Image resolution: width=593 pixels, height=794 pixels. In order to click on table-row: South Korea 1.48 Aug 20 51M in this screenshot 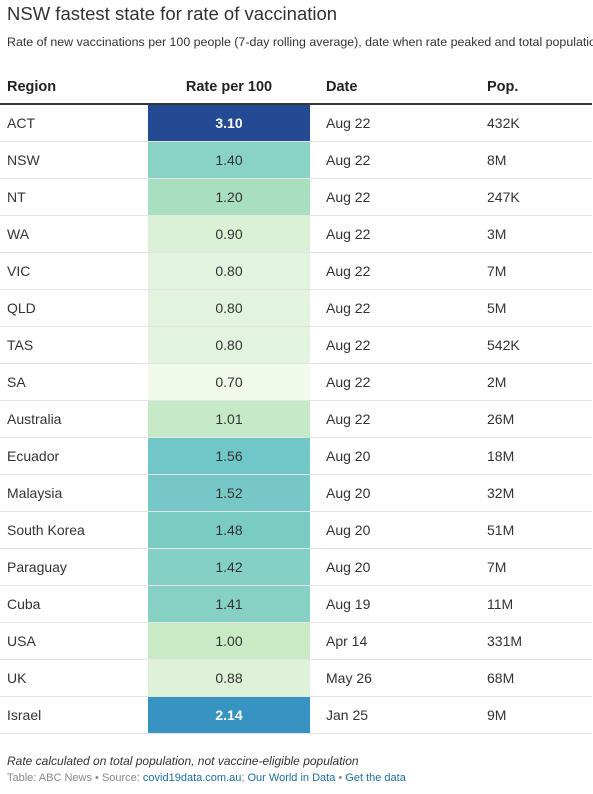, I will do `click(296, 530)`.